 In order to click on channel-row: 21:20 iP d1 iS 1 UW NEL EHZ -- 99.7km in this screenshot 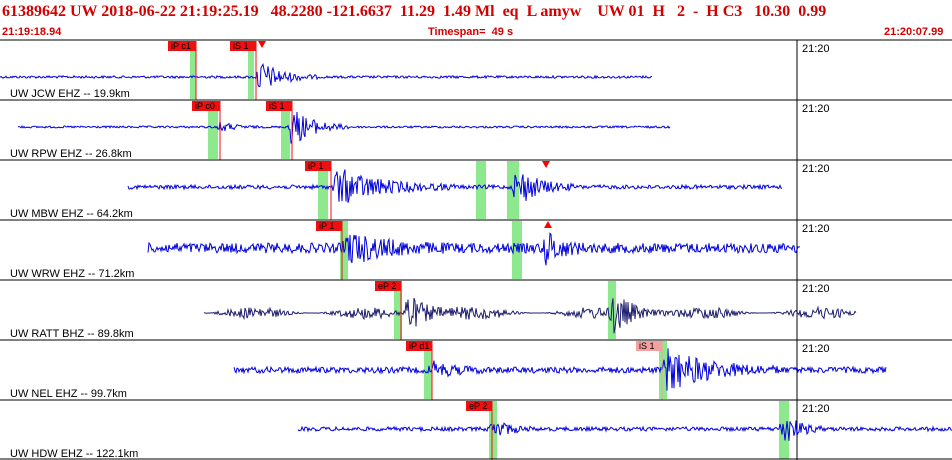, I will do `click(476, 369)`.